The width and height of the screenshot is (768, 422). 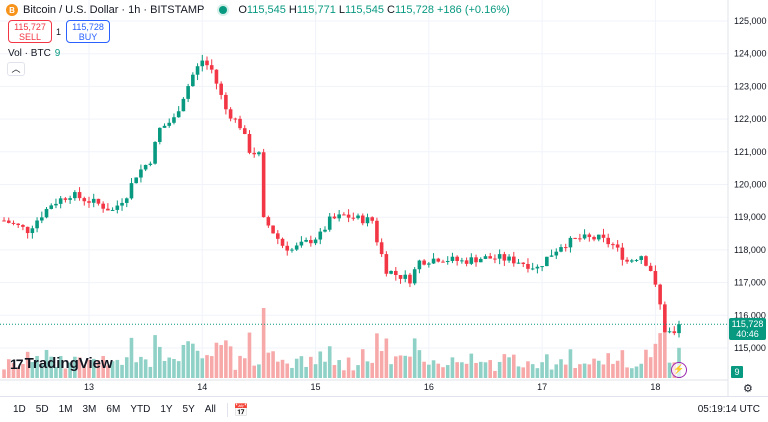 I want to click on divider, so click(x=227, y=409).